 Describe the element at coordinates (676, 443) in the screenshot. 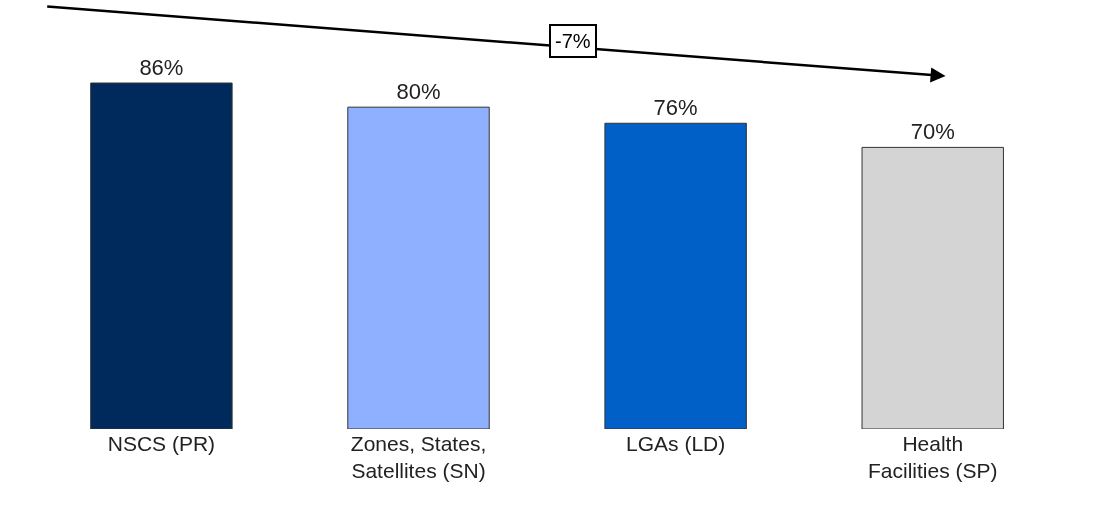

I see `x-tick-label: LGAs (LD)` at that location.